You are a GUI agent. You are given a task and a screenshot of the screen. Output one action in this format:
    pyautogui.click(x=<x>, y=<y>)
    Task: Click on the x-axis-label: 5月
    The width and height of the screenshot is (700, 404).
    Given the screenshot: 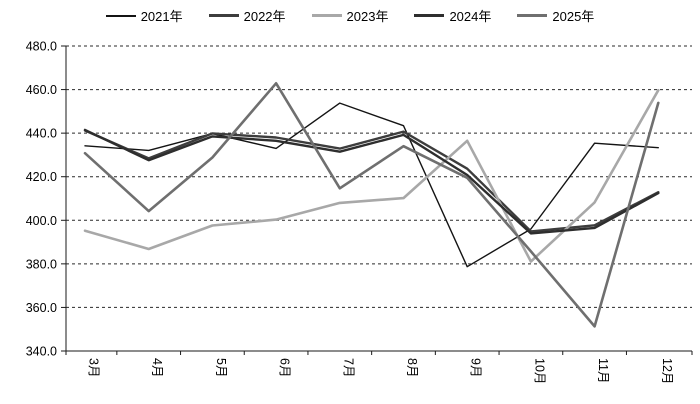 What is the action you would take?
    pyautogui.click(x=221, y=367)
    